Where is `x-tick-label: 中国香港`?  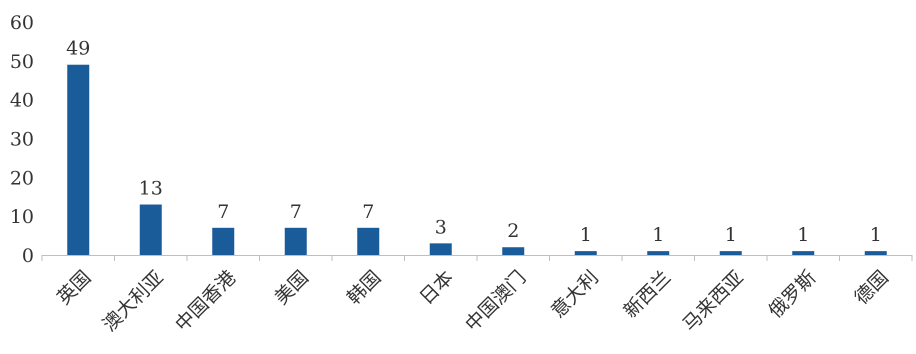 x-tick-label: 中国香港 is located at coordinates (205, 301).